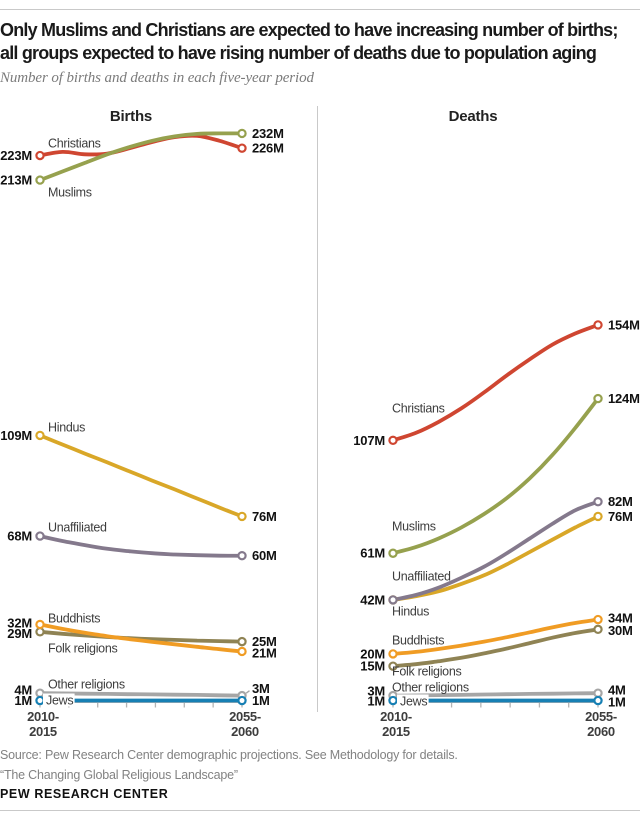 The width and height of the screenshot is (640, 821). Describe the element at coordinates (40, 180) in the screenshot. I see `births-muslims-start-marker` at that location.